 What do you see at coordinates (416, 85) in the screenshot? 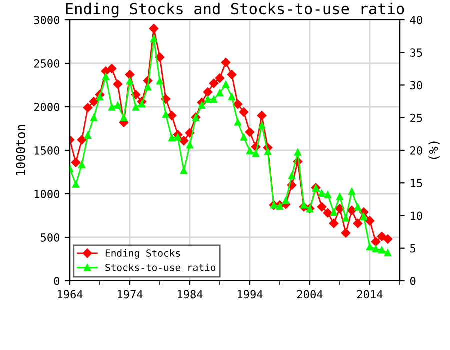
I see `y2-tick-label: 30` at bounding box center [416, 85].